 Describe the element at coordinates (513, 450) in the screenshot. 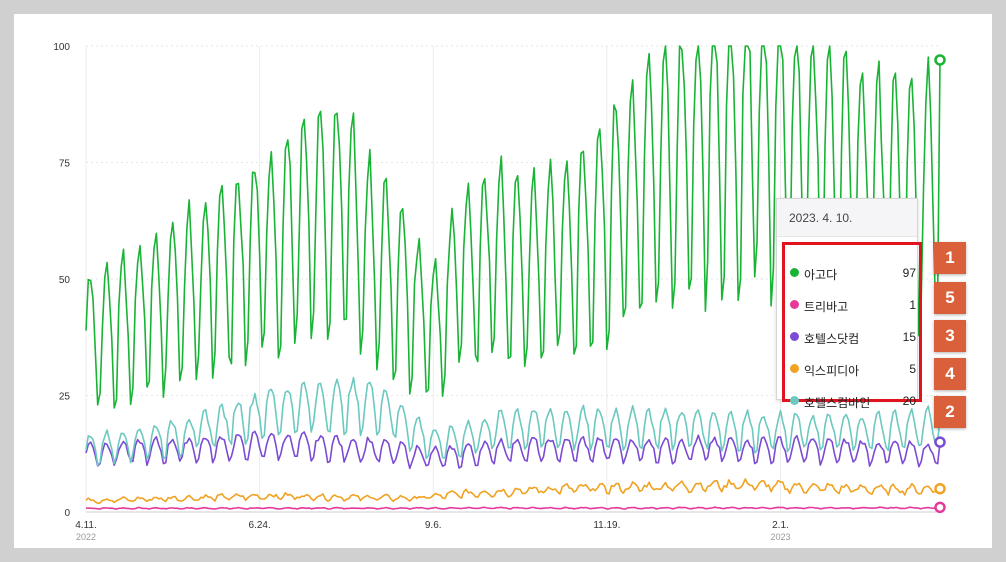

I see `series-line-hotelsdotcom` at that location.